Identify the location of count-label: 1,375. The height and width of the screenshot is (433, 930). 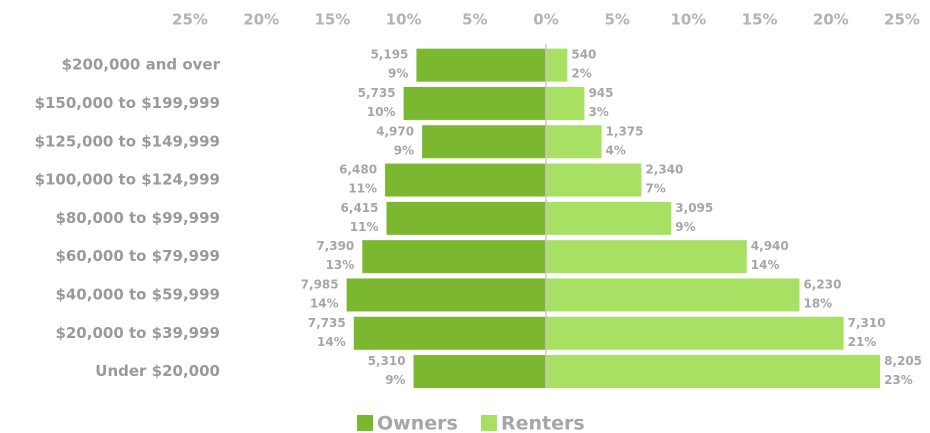
(625, 131).